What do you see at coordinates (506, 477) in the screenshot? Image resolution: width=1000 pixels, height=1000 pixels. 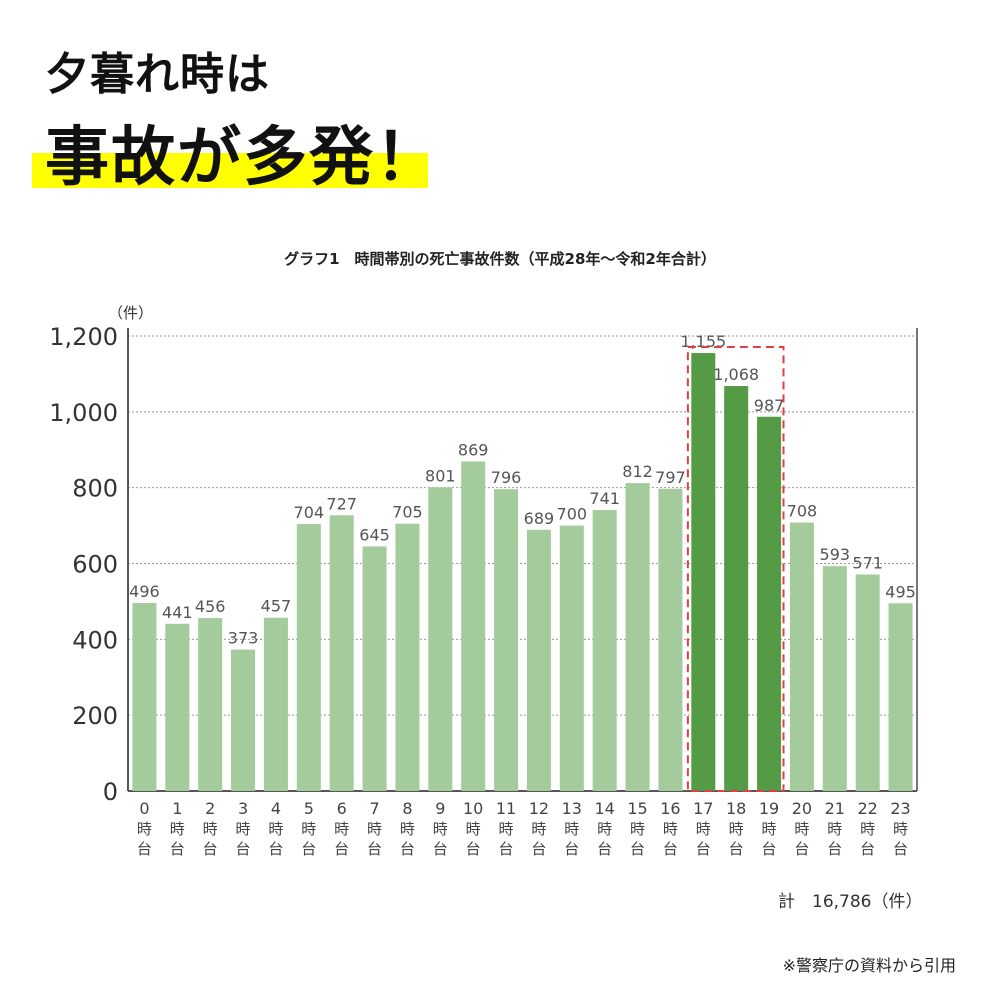 I see `value-label: 796` at bounding box center [506, 477].